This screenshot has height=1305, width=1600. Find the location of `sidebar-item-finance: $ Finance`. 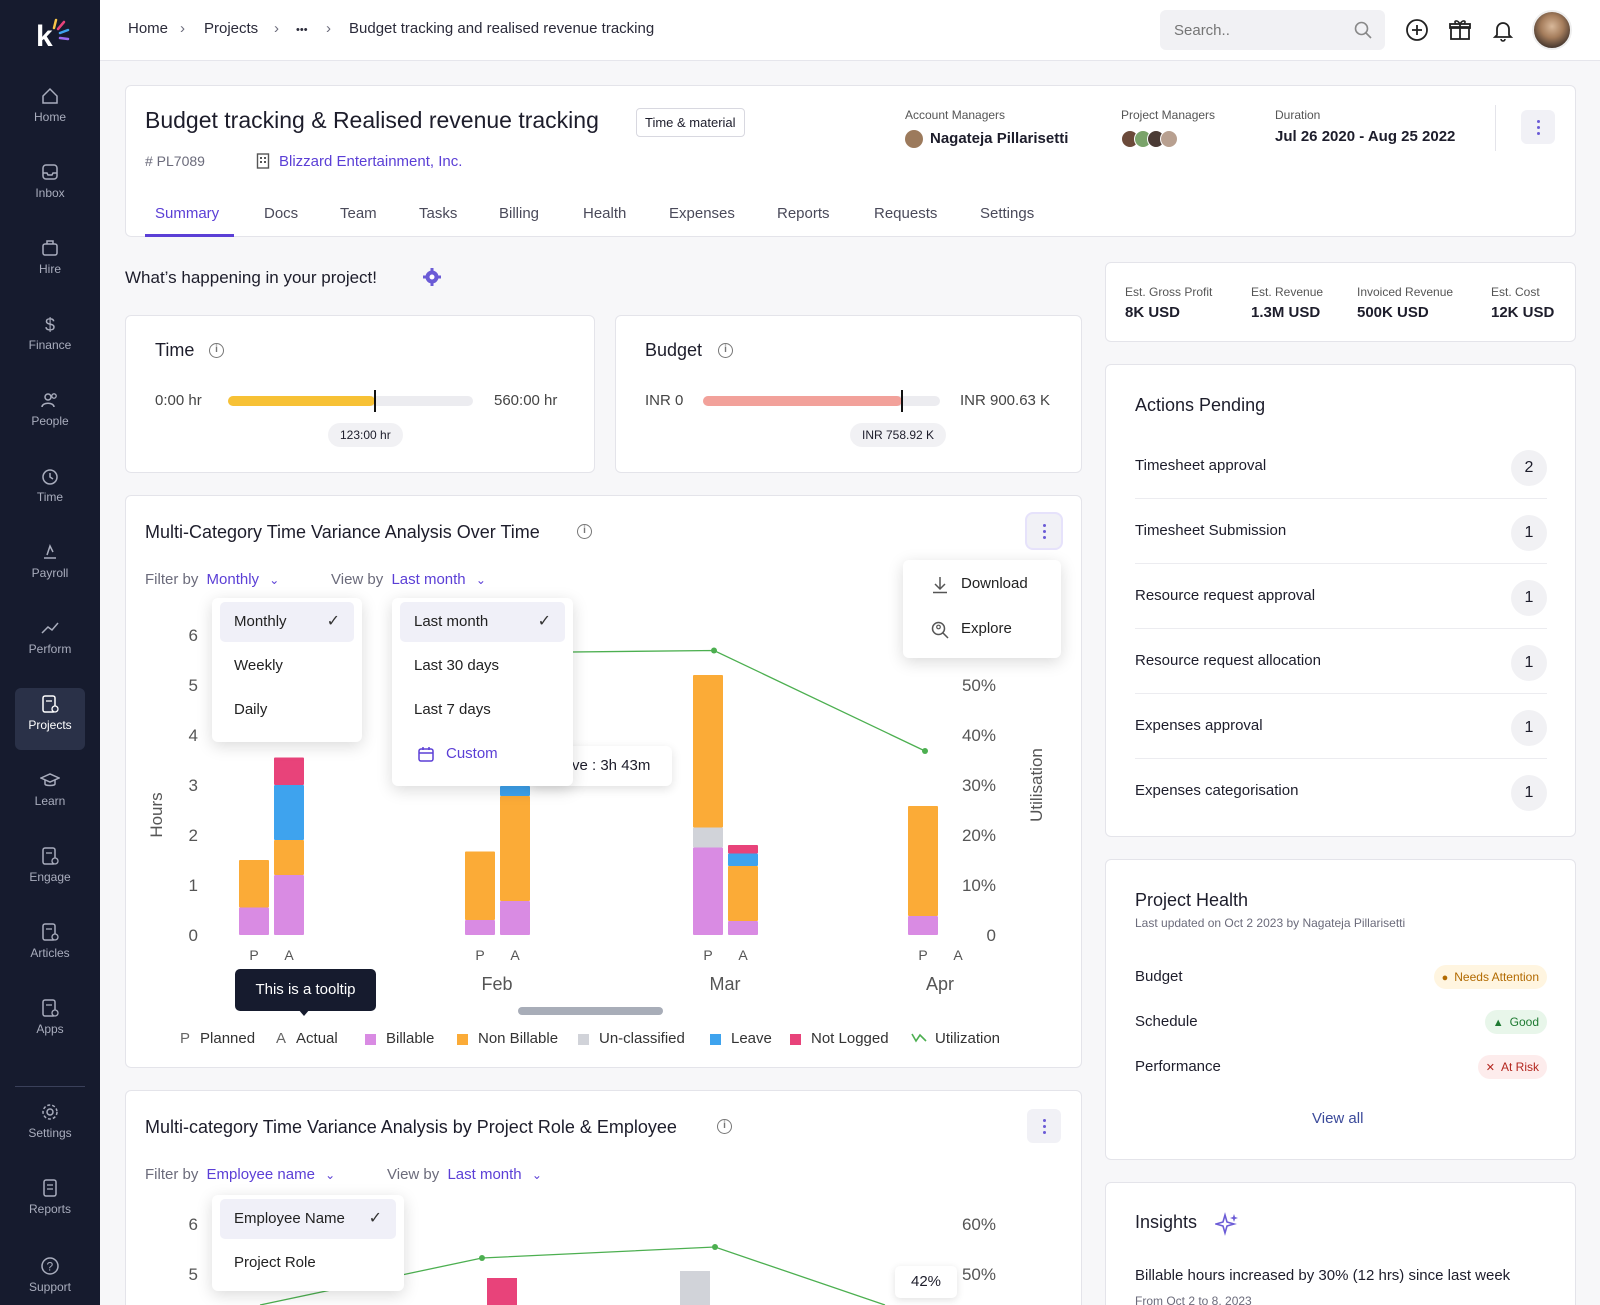

sidebar-item-finance: $ Finance is located at coordinates (50, 339).